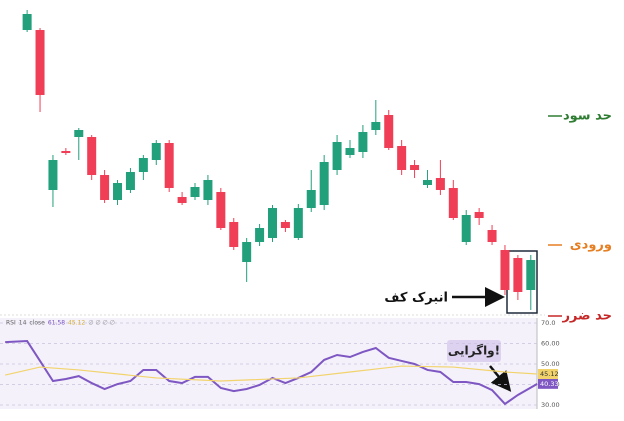 This screenshot has height=421, width=624. Describe the element at coordinates (101, 323) in the screenshot. I see `legend-item: ∅ ∅ ∅ ∅` at that location.